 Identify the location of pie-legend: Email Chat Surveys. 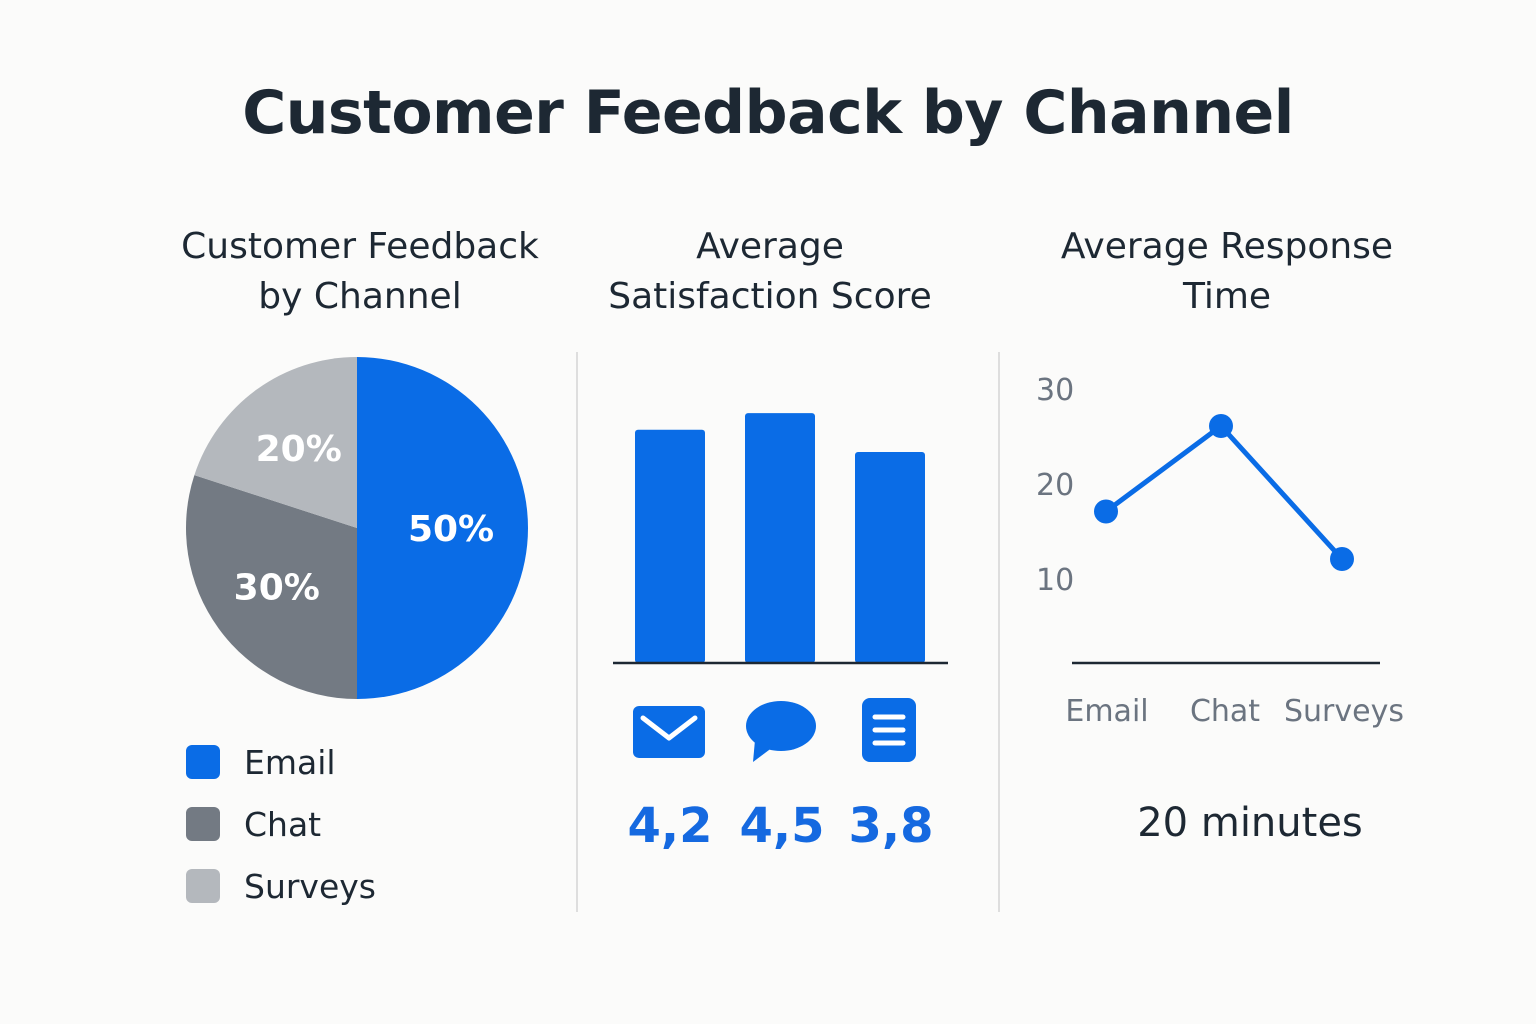
(281, 831).